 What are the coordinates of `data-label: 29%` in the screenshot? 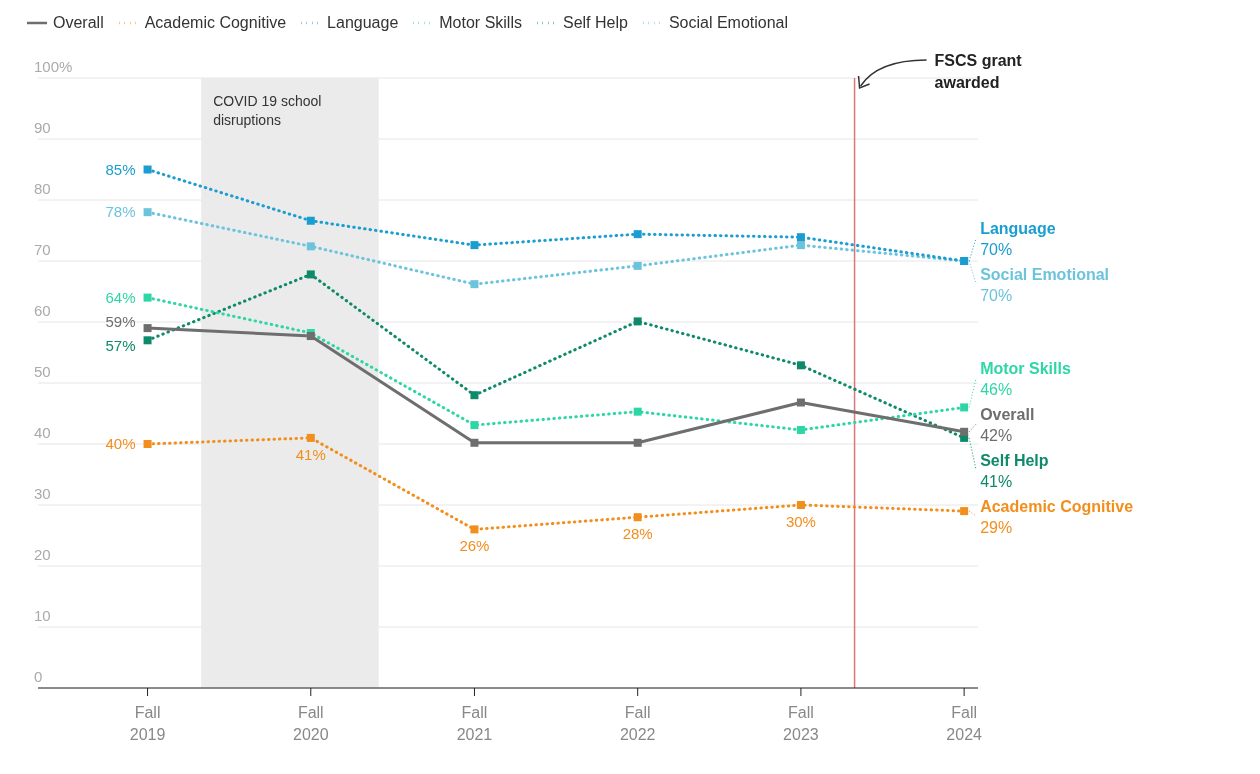 It's located at (996, 528).